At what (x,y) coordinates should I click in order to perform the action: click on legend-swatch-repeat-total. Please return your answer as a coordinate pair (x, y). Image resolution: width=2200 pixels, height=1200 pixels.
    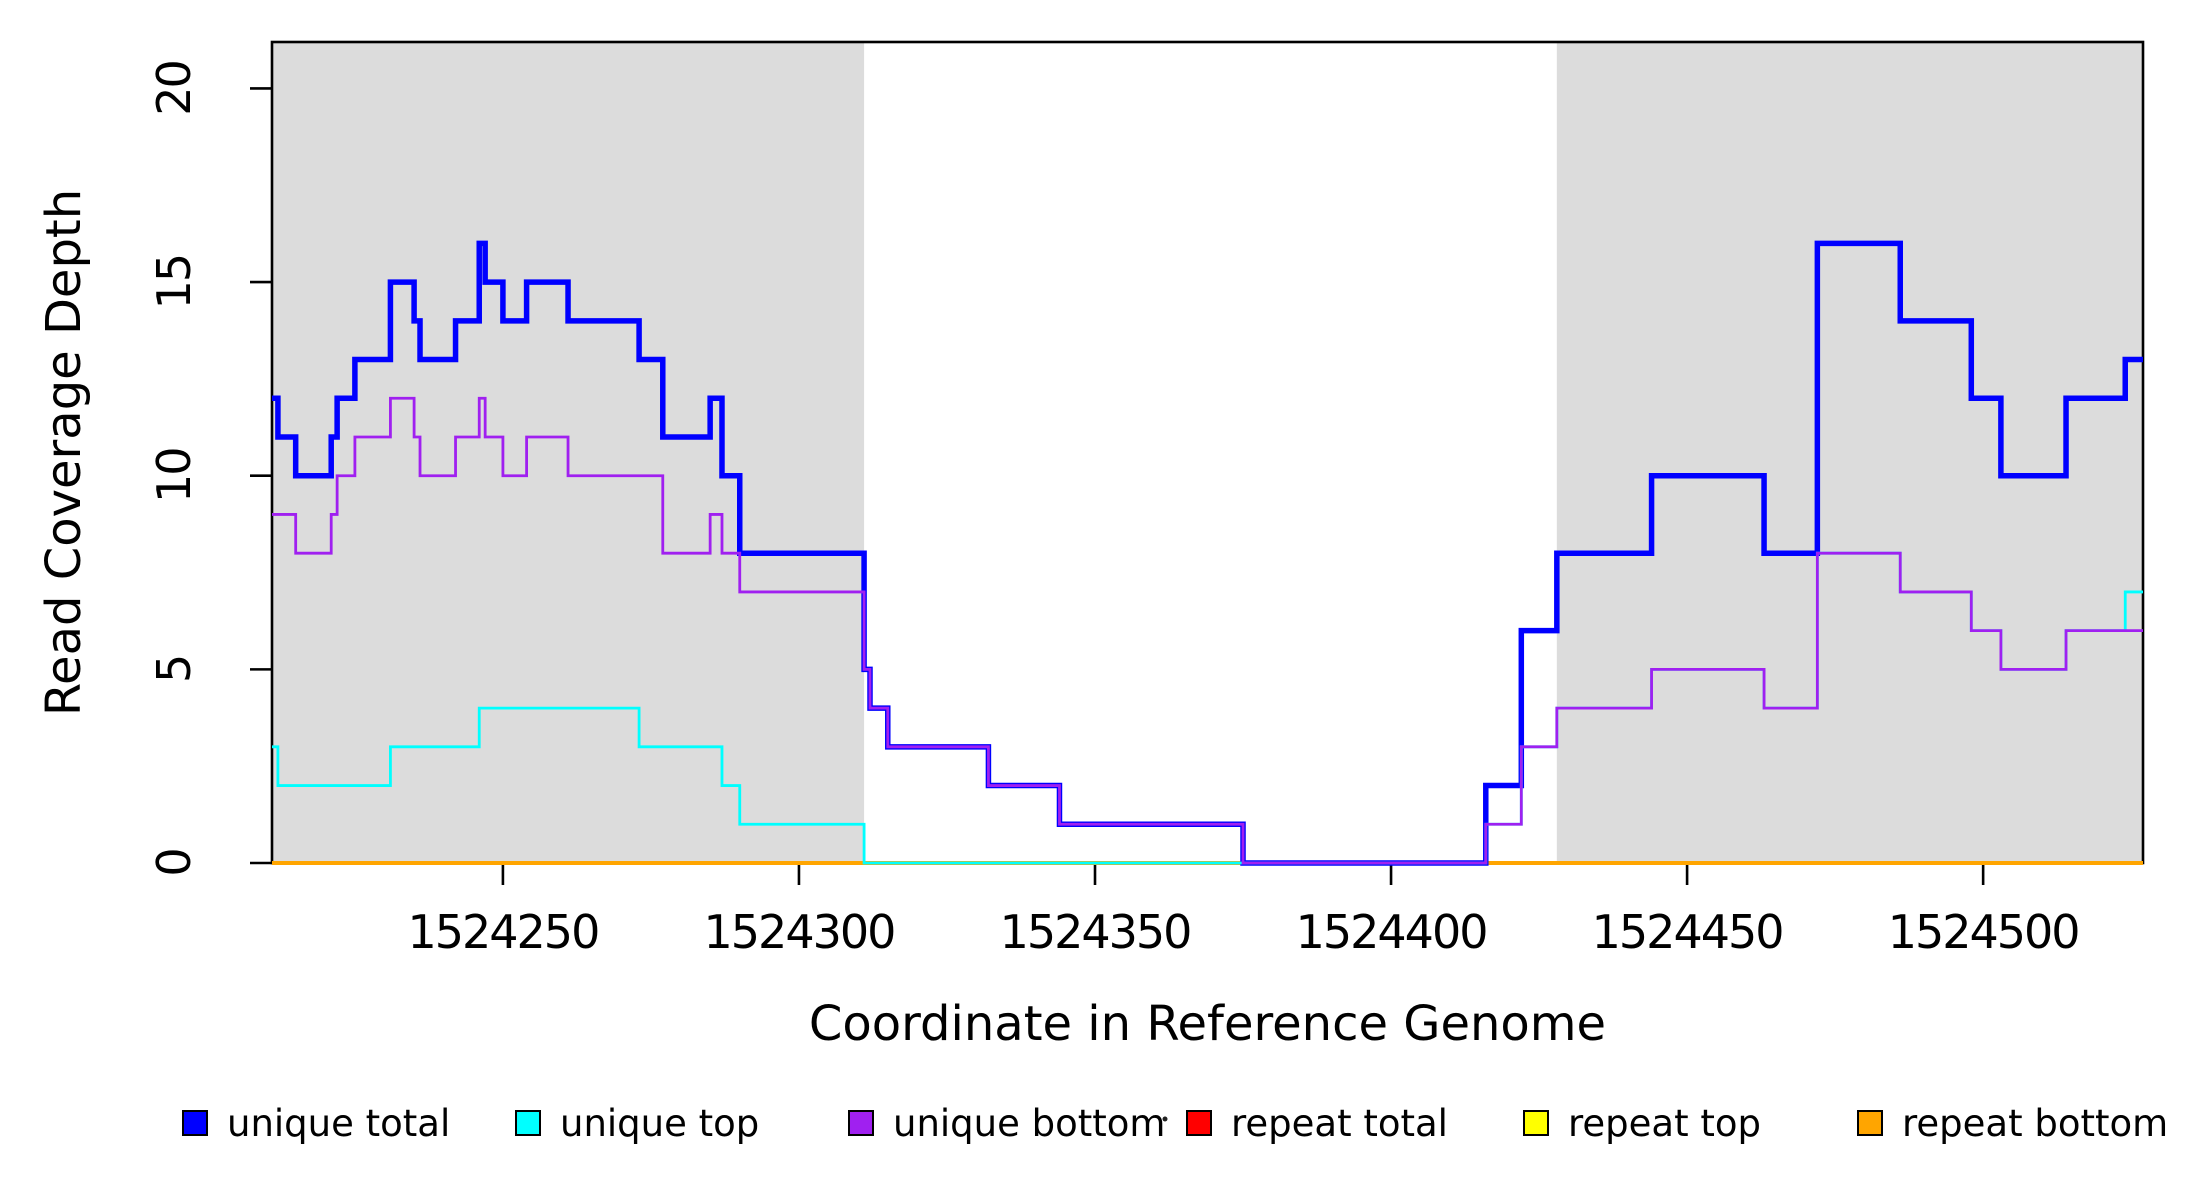
    Looking at the image, I should click on (1199, 1123).